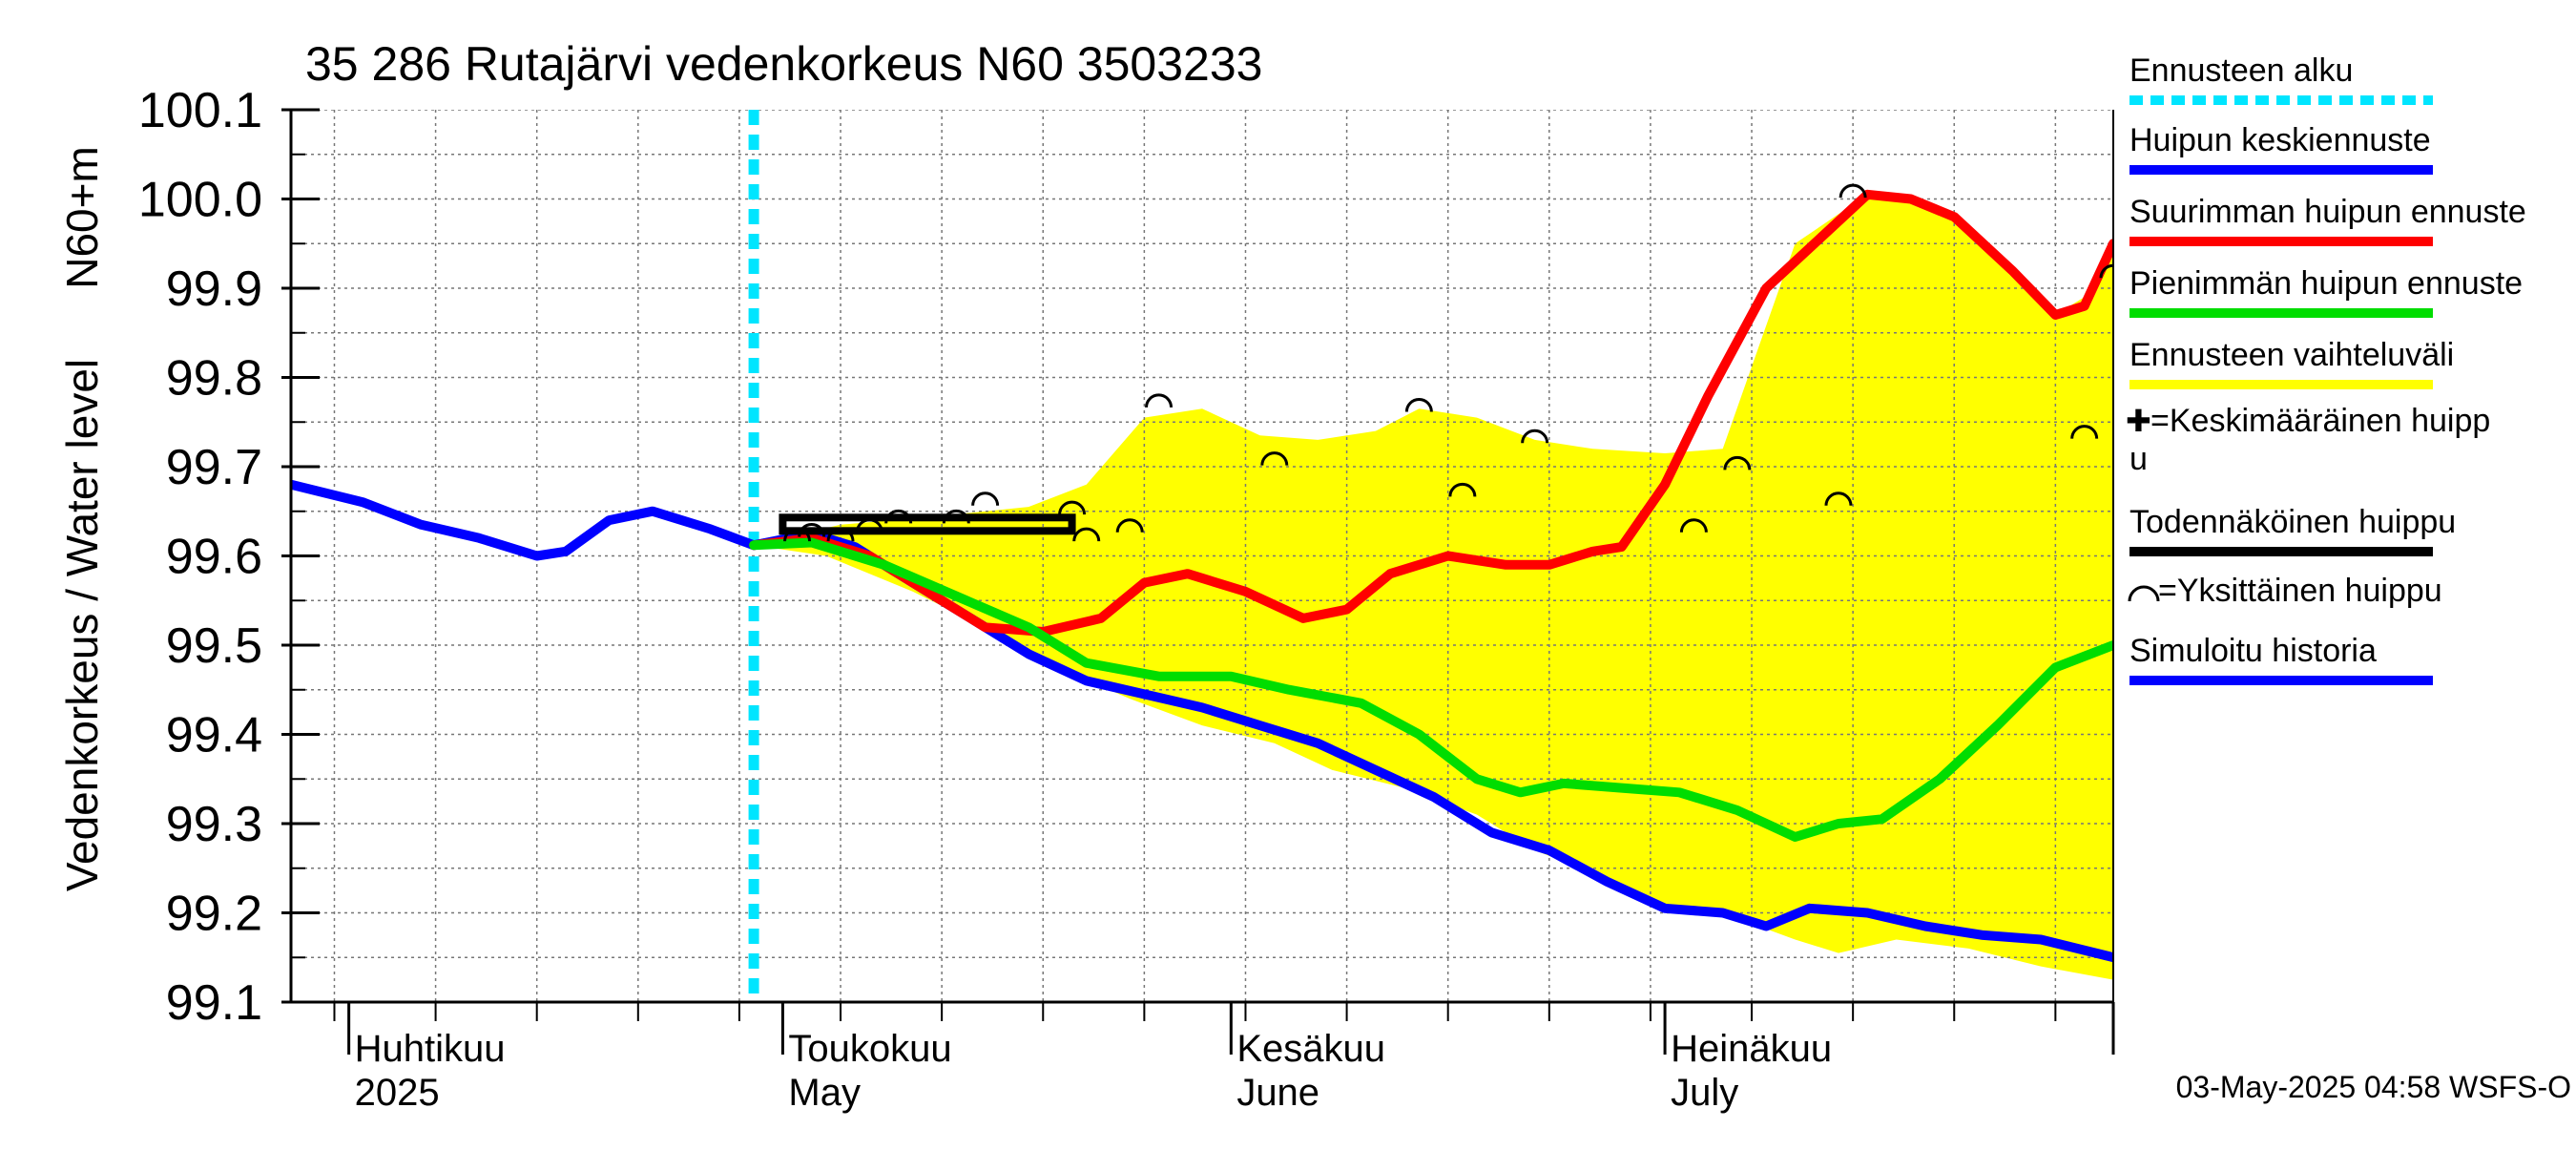 The height and width of the screenshot is (1150, 2576). Describe the element at coordinates (214, 1003) in the screenshot. I see `y-tick-label: 99.1` at that location.